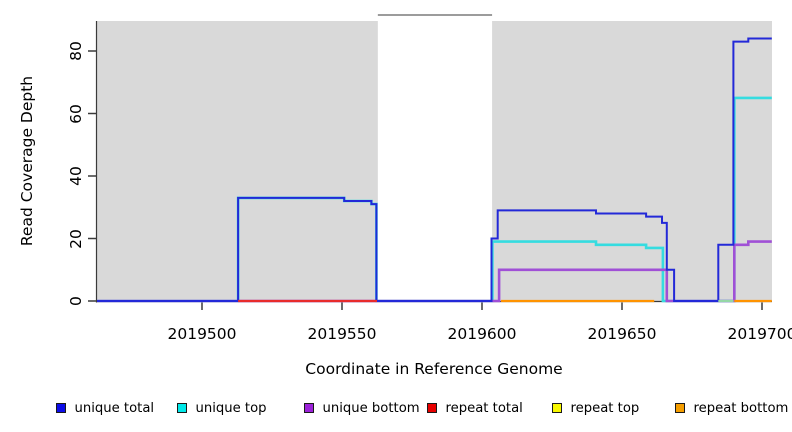  Describe the element at coordinates (605, 408) in the screenshot. I see `legend-label: repeat top` at that location.